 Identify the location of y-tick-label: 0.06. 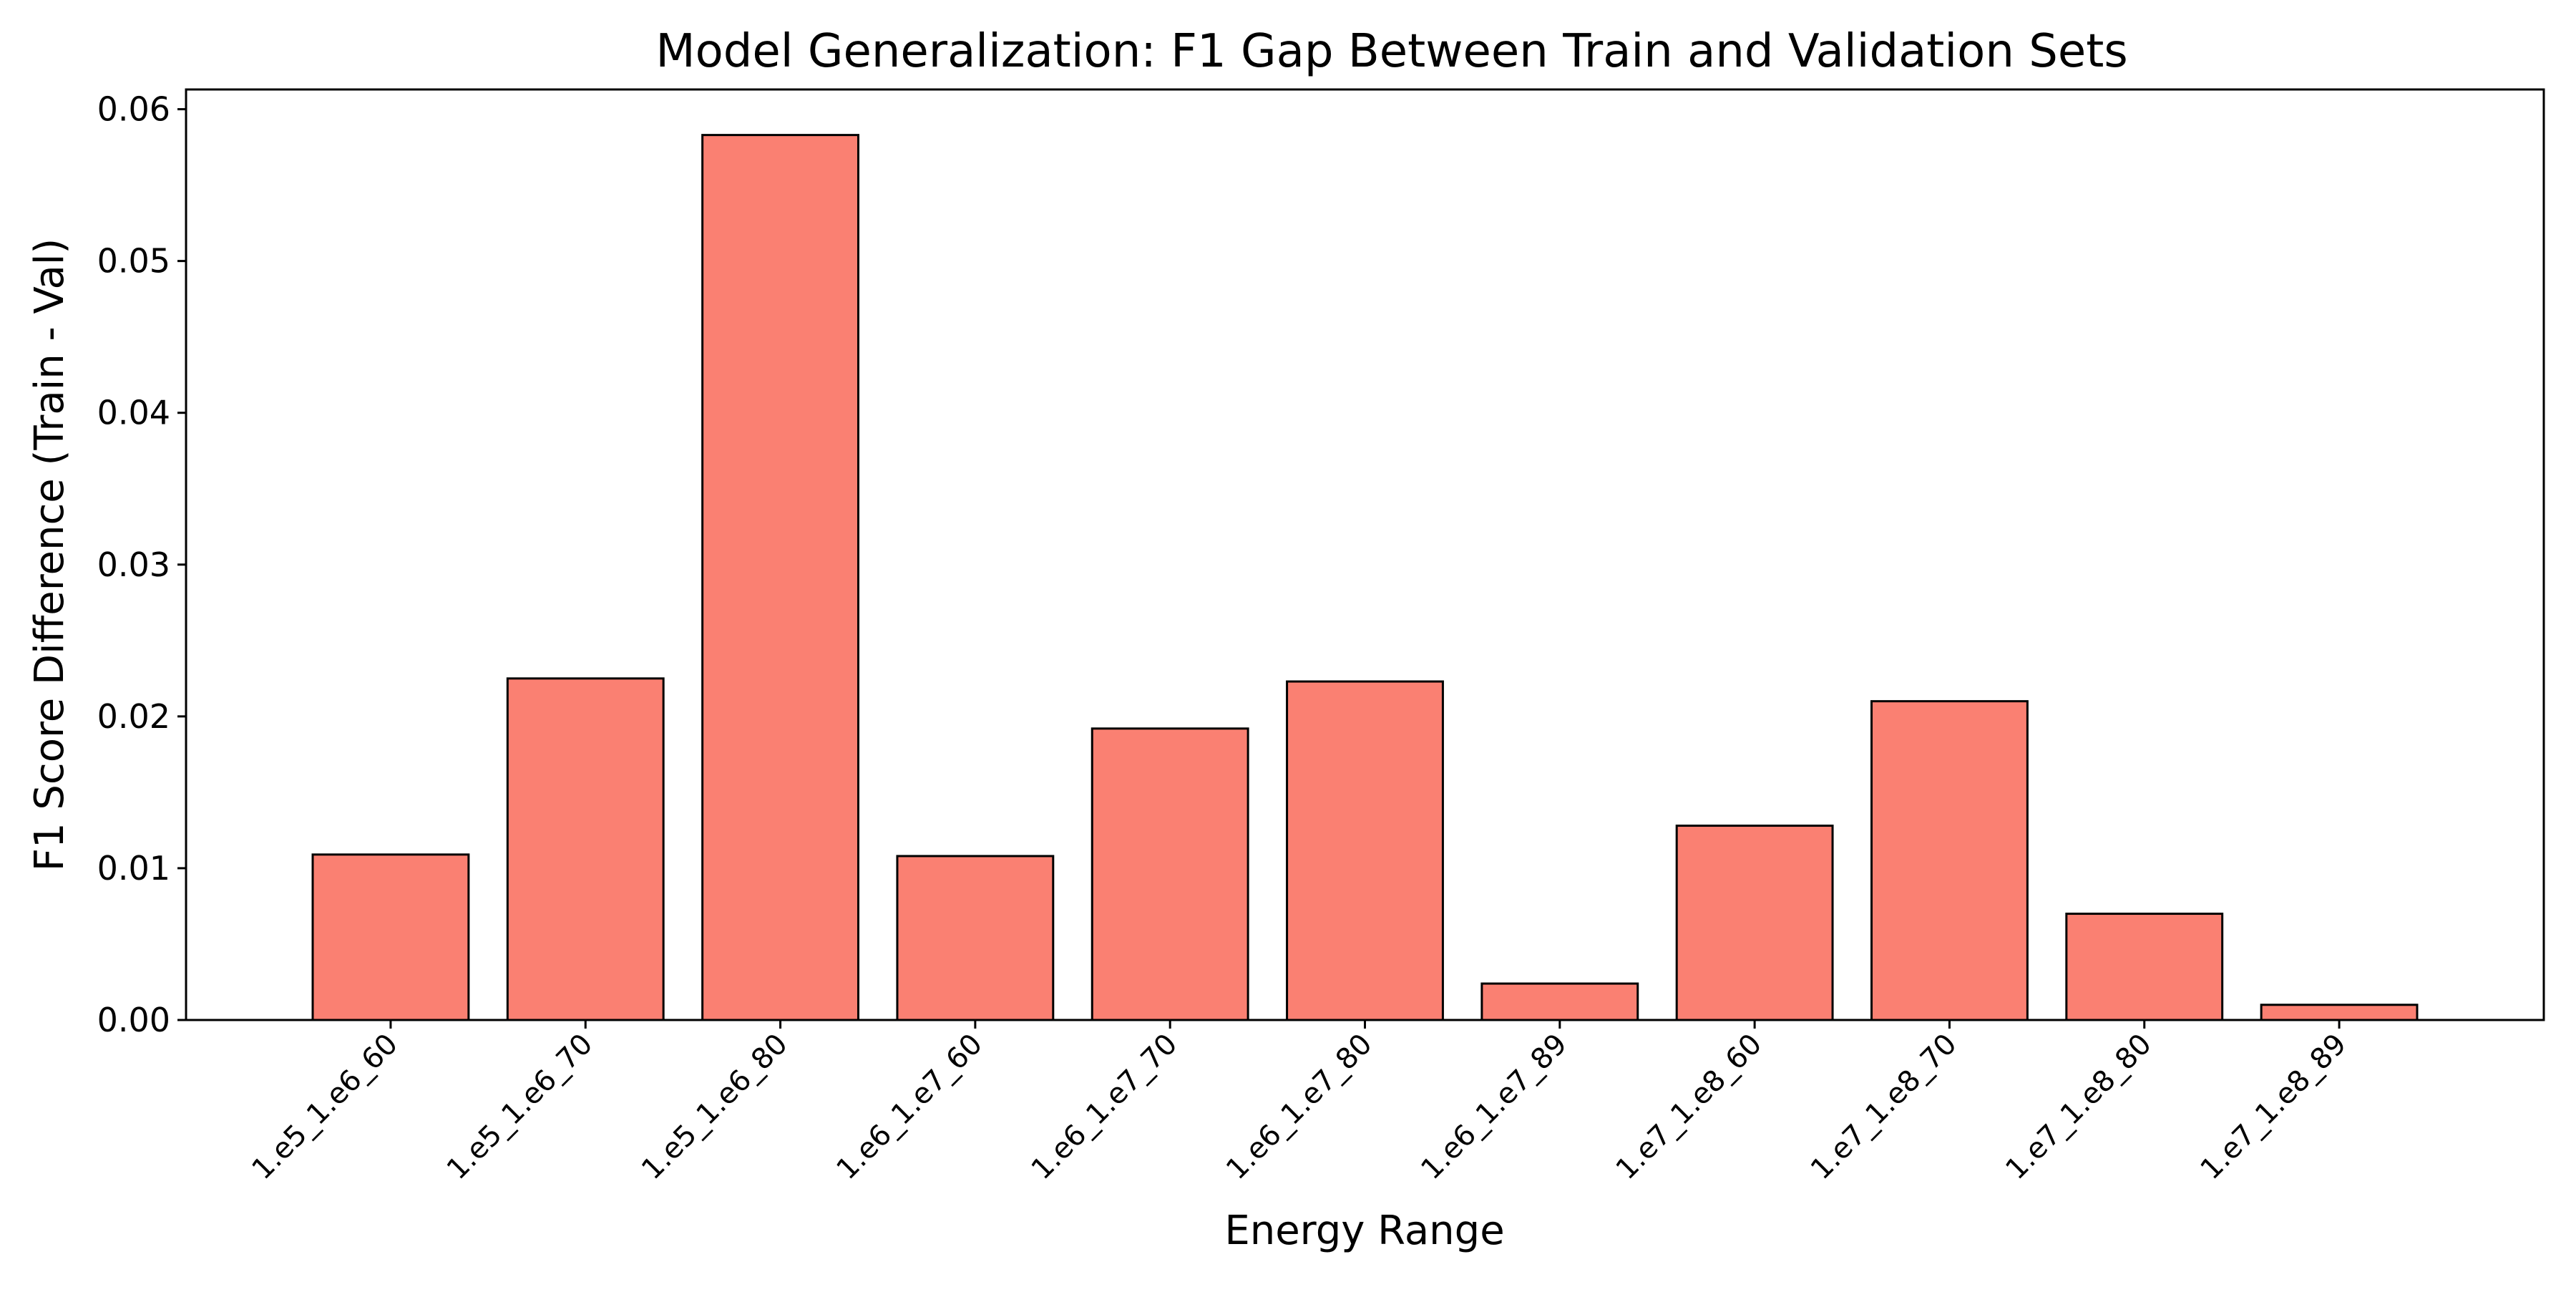
(133, 109).